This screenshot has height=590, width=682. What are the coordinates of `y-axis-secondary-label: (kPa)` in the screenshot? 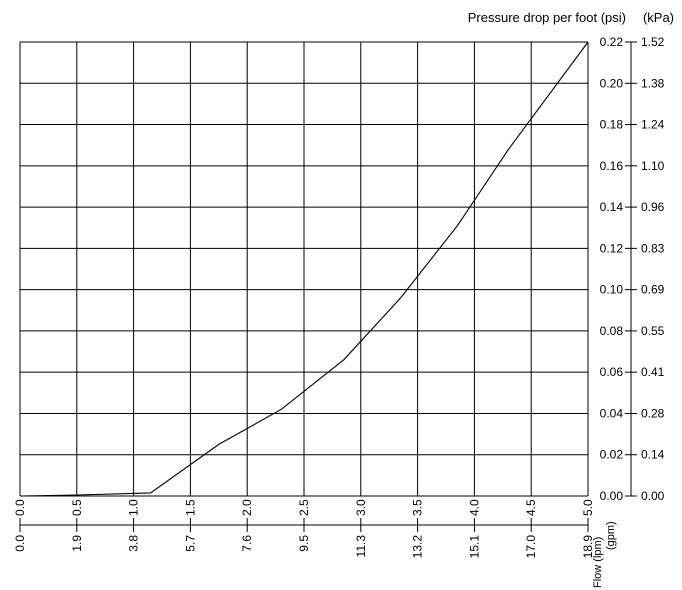 It's located at (658, 17).